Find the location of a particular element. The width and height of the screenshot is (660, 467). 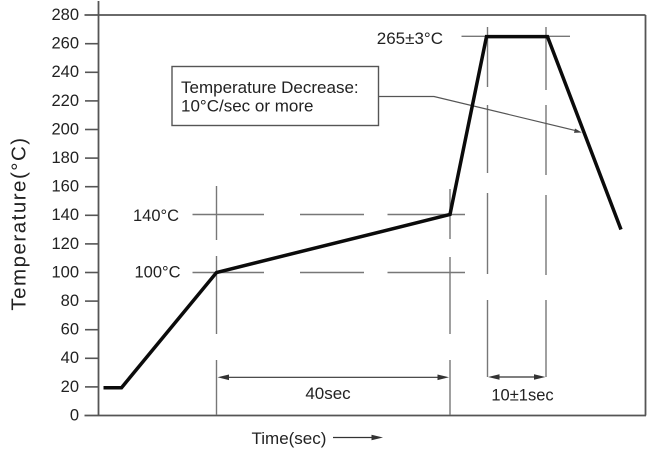

svg-text: 260 is located at coordinates (65, 44).